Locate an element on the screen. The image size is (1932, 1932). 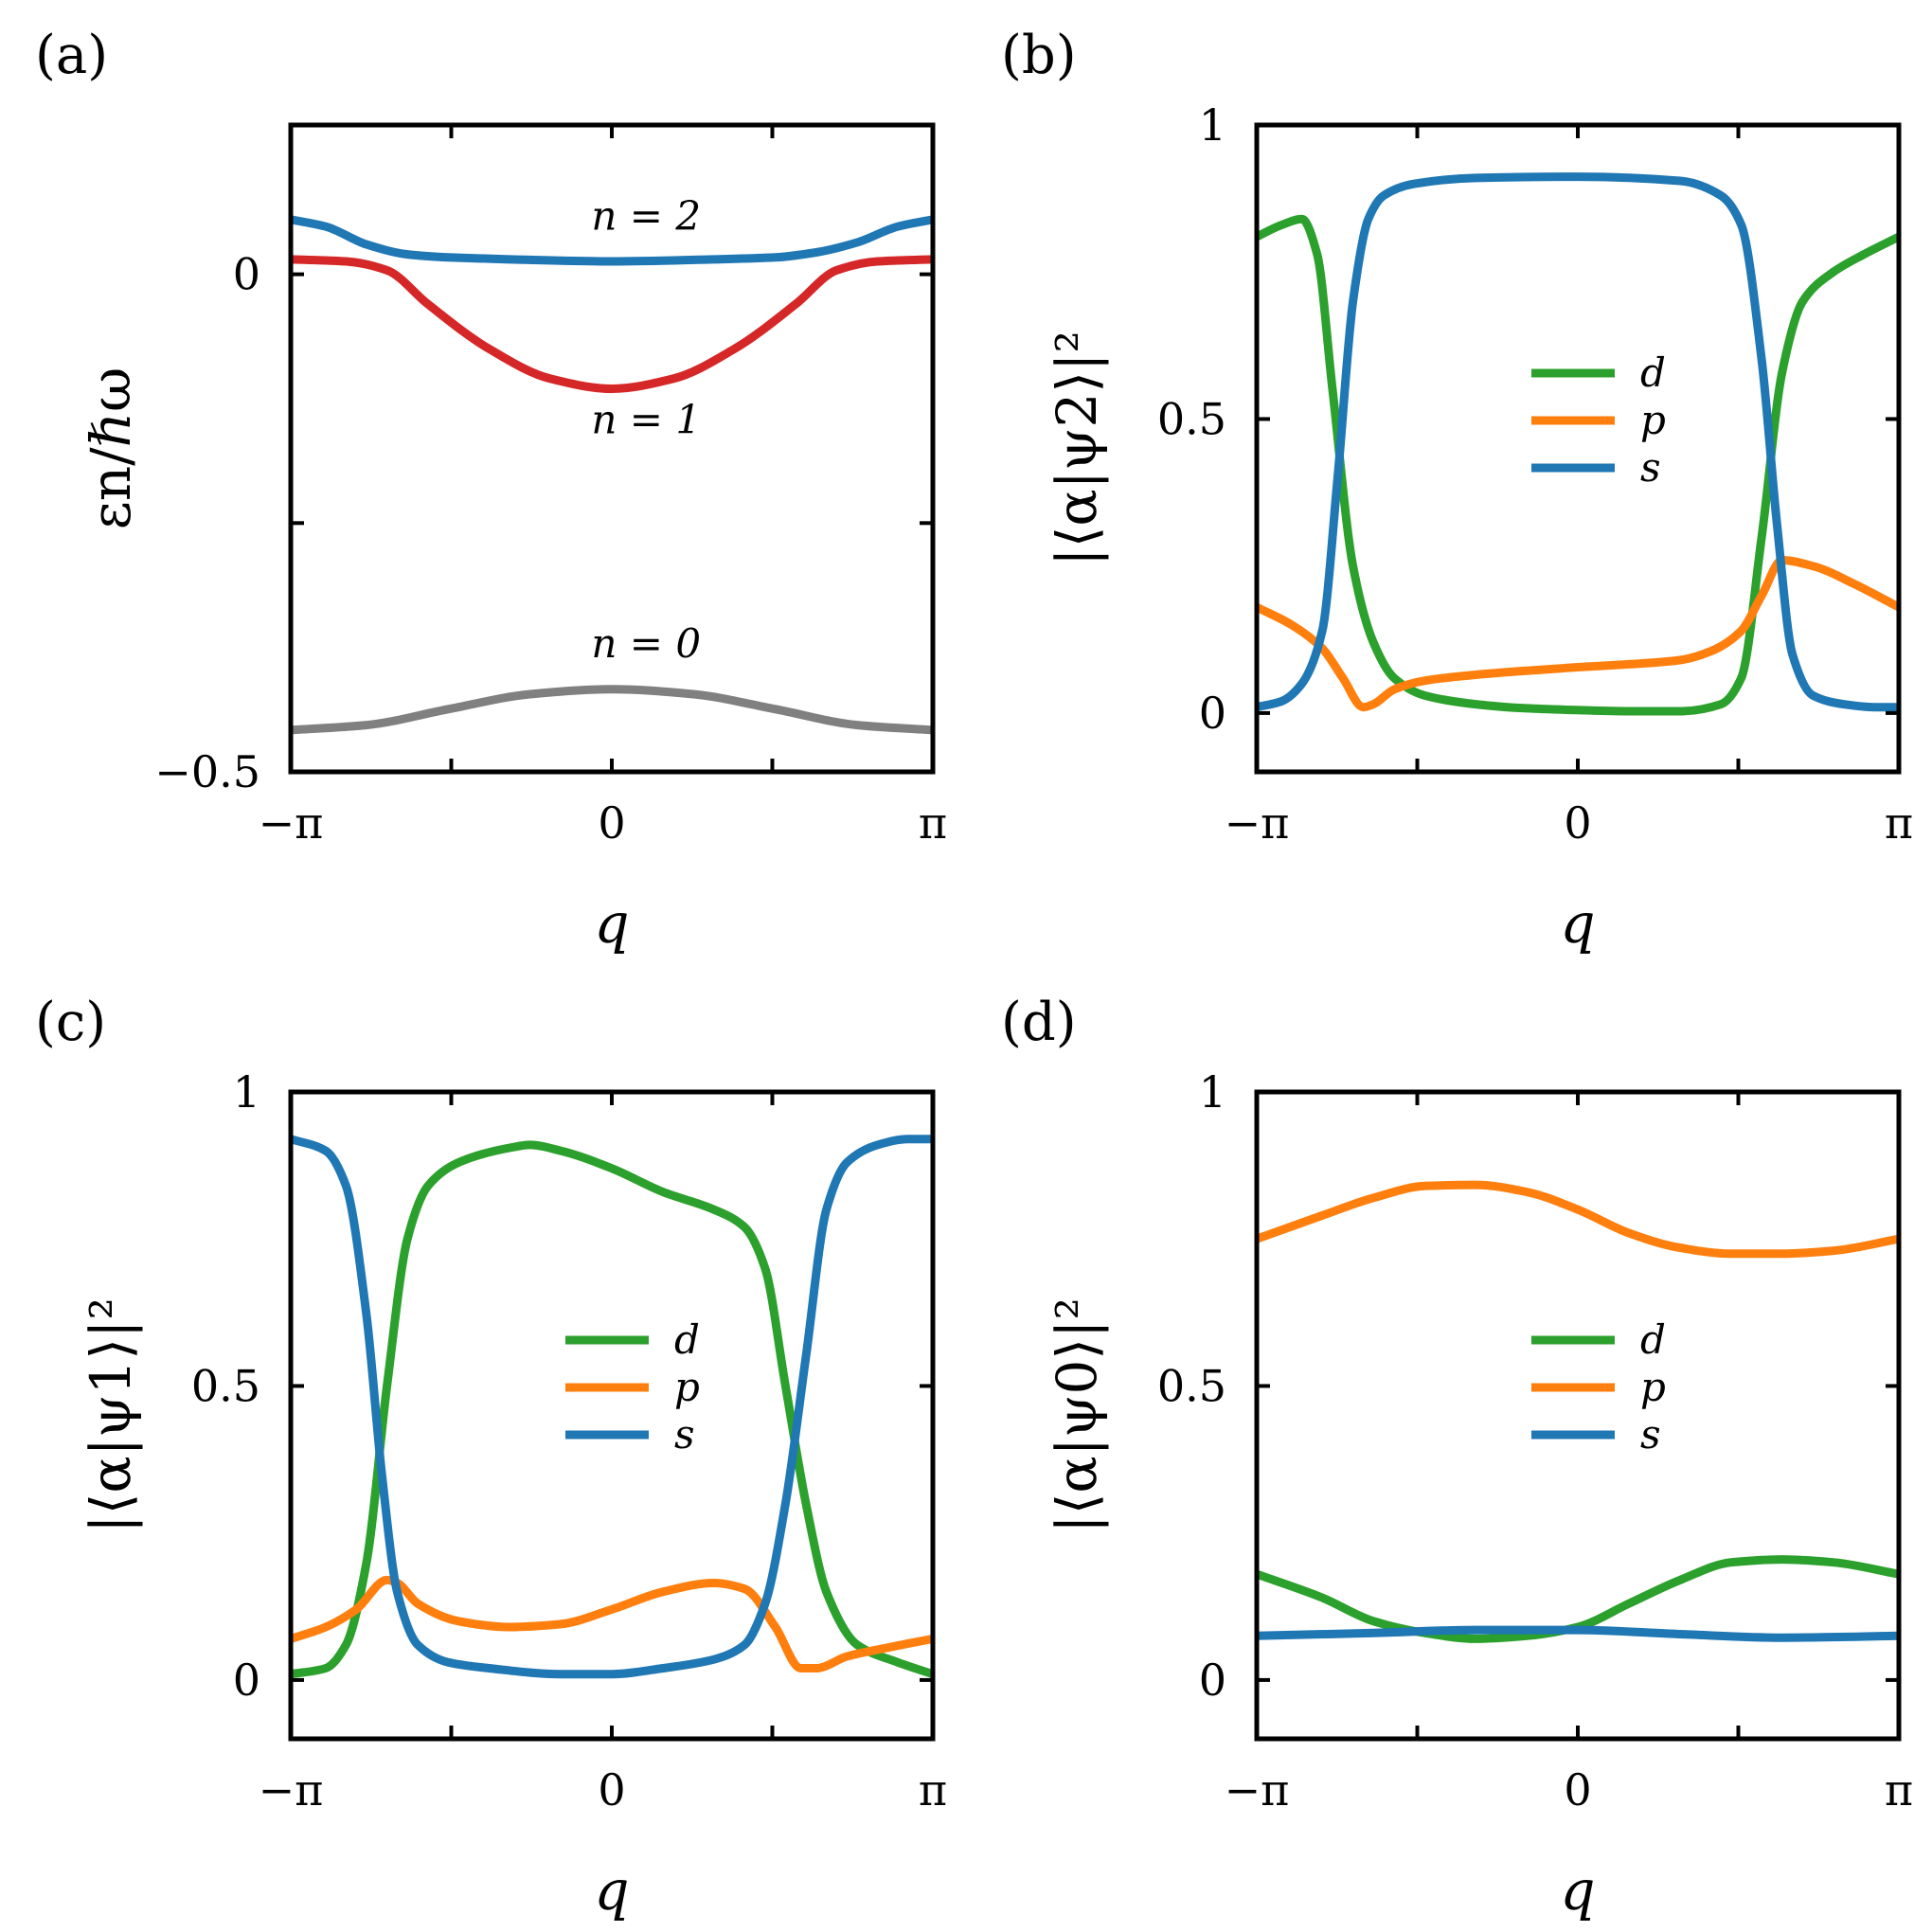
y-axis-label: |⟨α|ψ1⟩|² is located at coordinates (111, 1415).